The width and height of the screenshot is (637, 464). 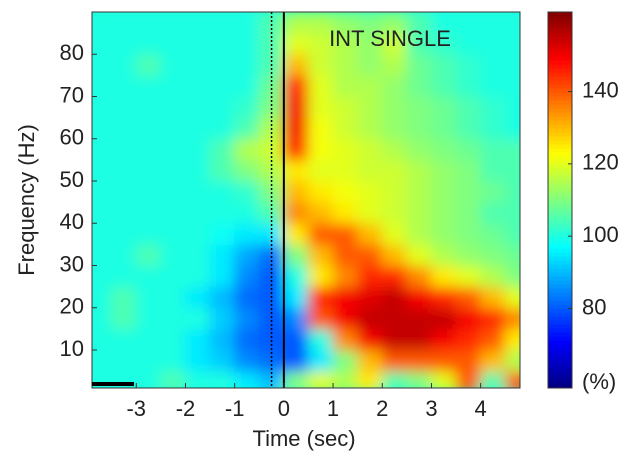 What do you see at coordinates (390, 38) in the screenshot?
I see `chart-title: INT SINGLE` at bounding box center [390, 38].